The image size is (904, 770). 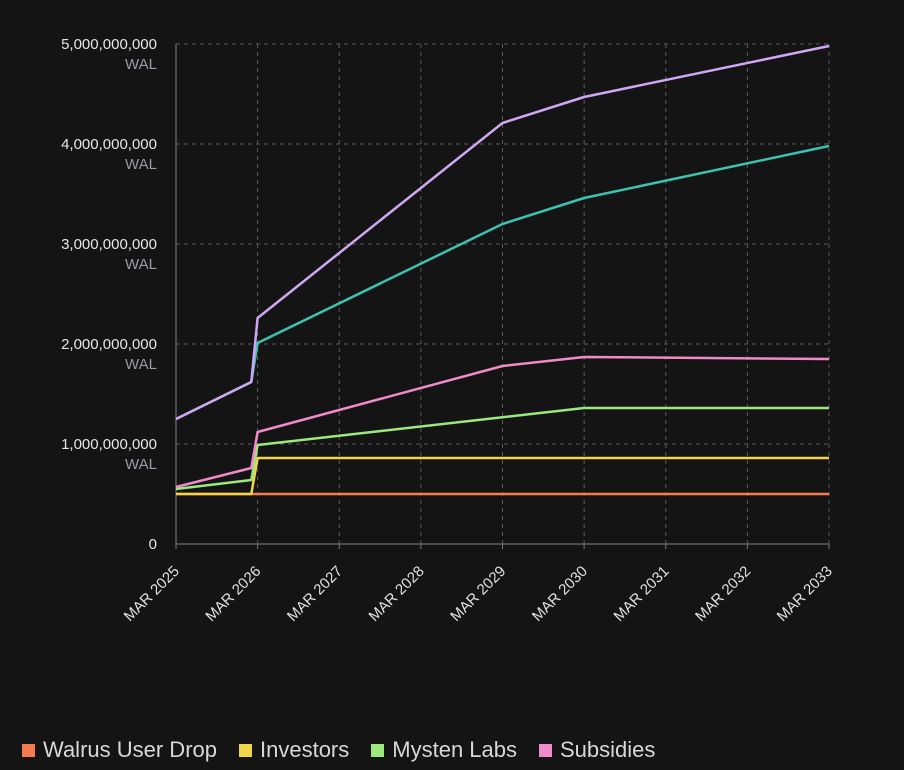 What do you see at coordinates (608, 749) in the screenshot?
I see `legend-label: Subsidies` at bounding box center [608, 749].